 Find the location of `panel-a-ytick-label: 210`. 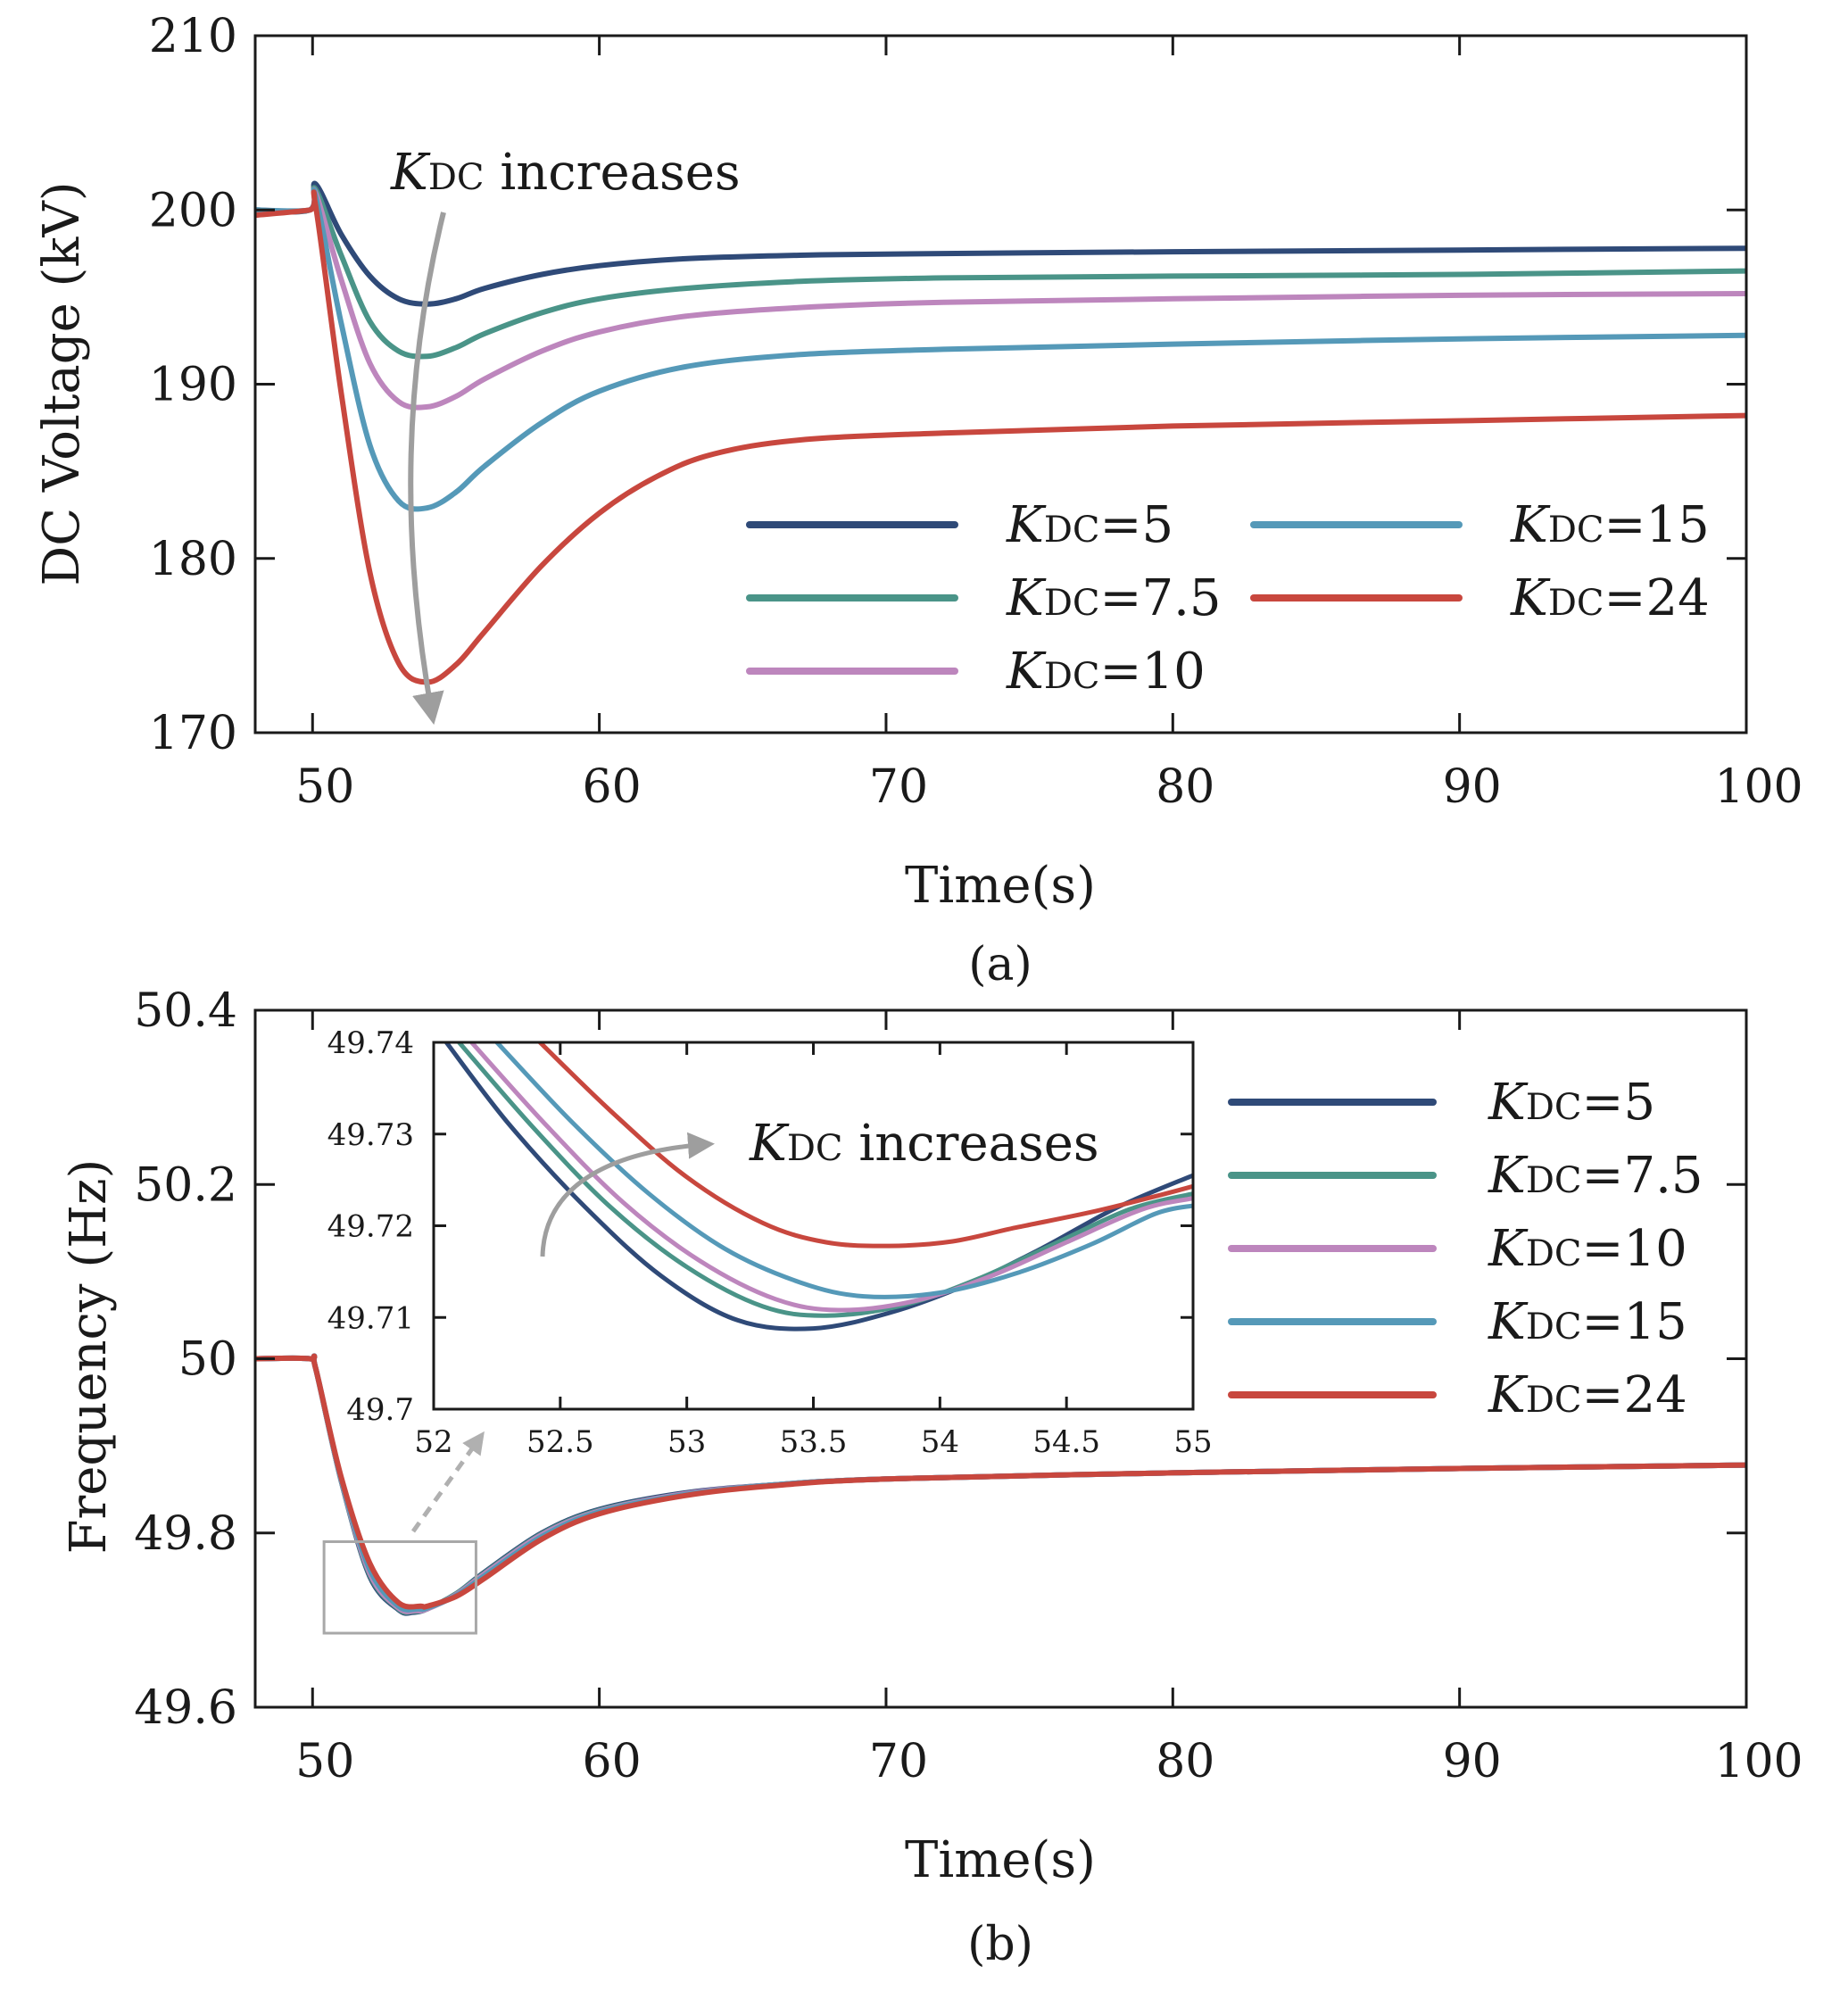

panel-a-ytick-label: 210 is located at coordinates (193, 36).